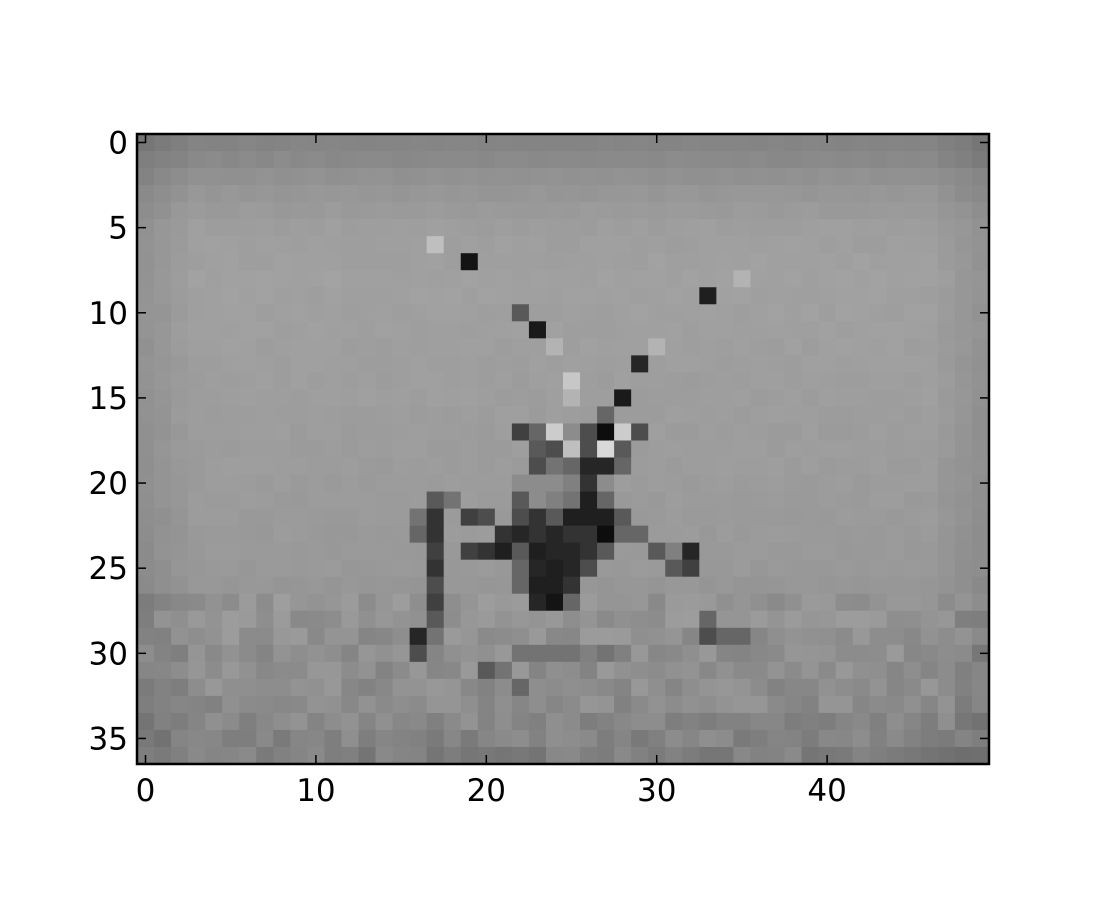  Describe the element at coordinates (118, 144) in the screenshot. I see `y-tick-label: 0` at that location.